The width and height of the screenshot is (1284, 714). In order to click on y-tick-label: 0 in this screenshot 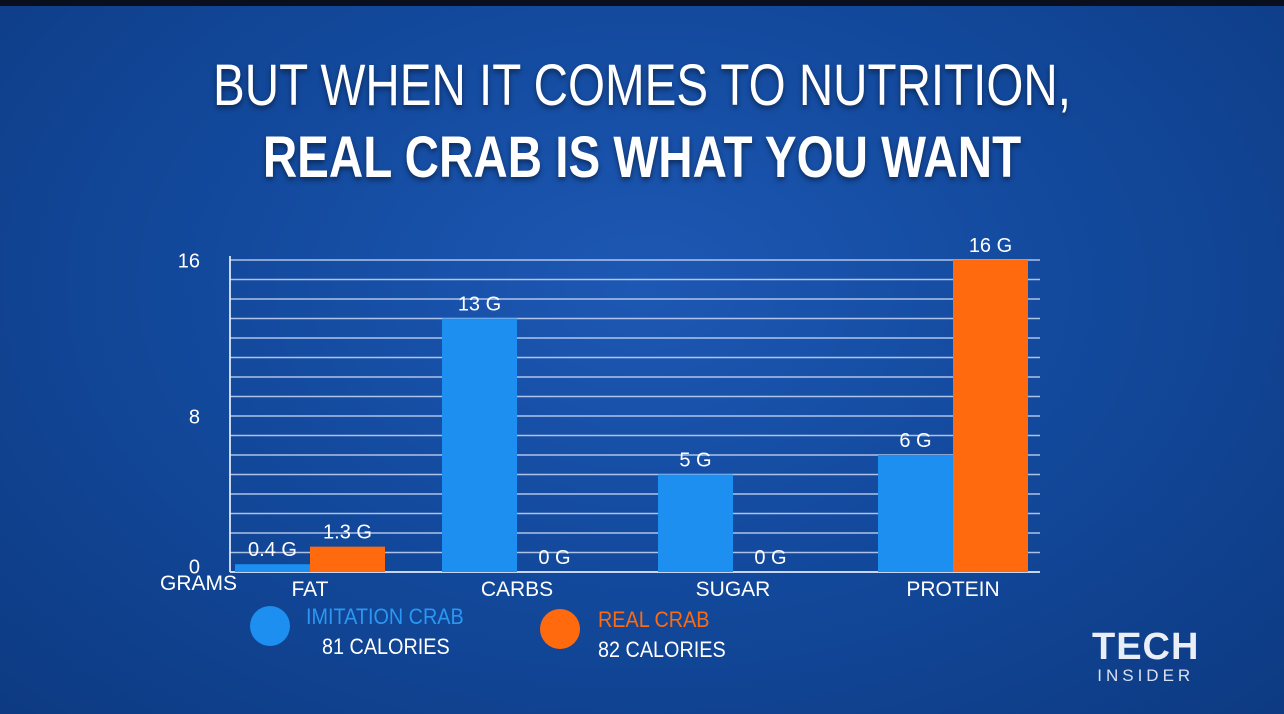, I will do `click(194, 567)`.